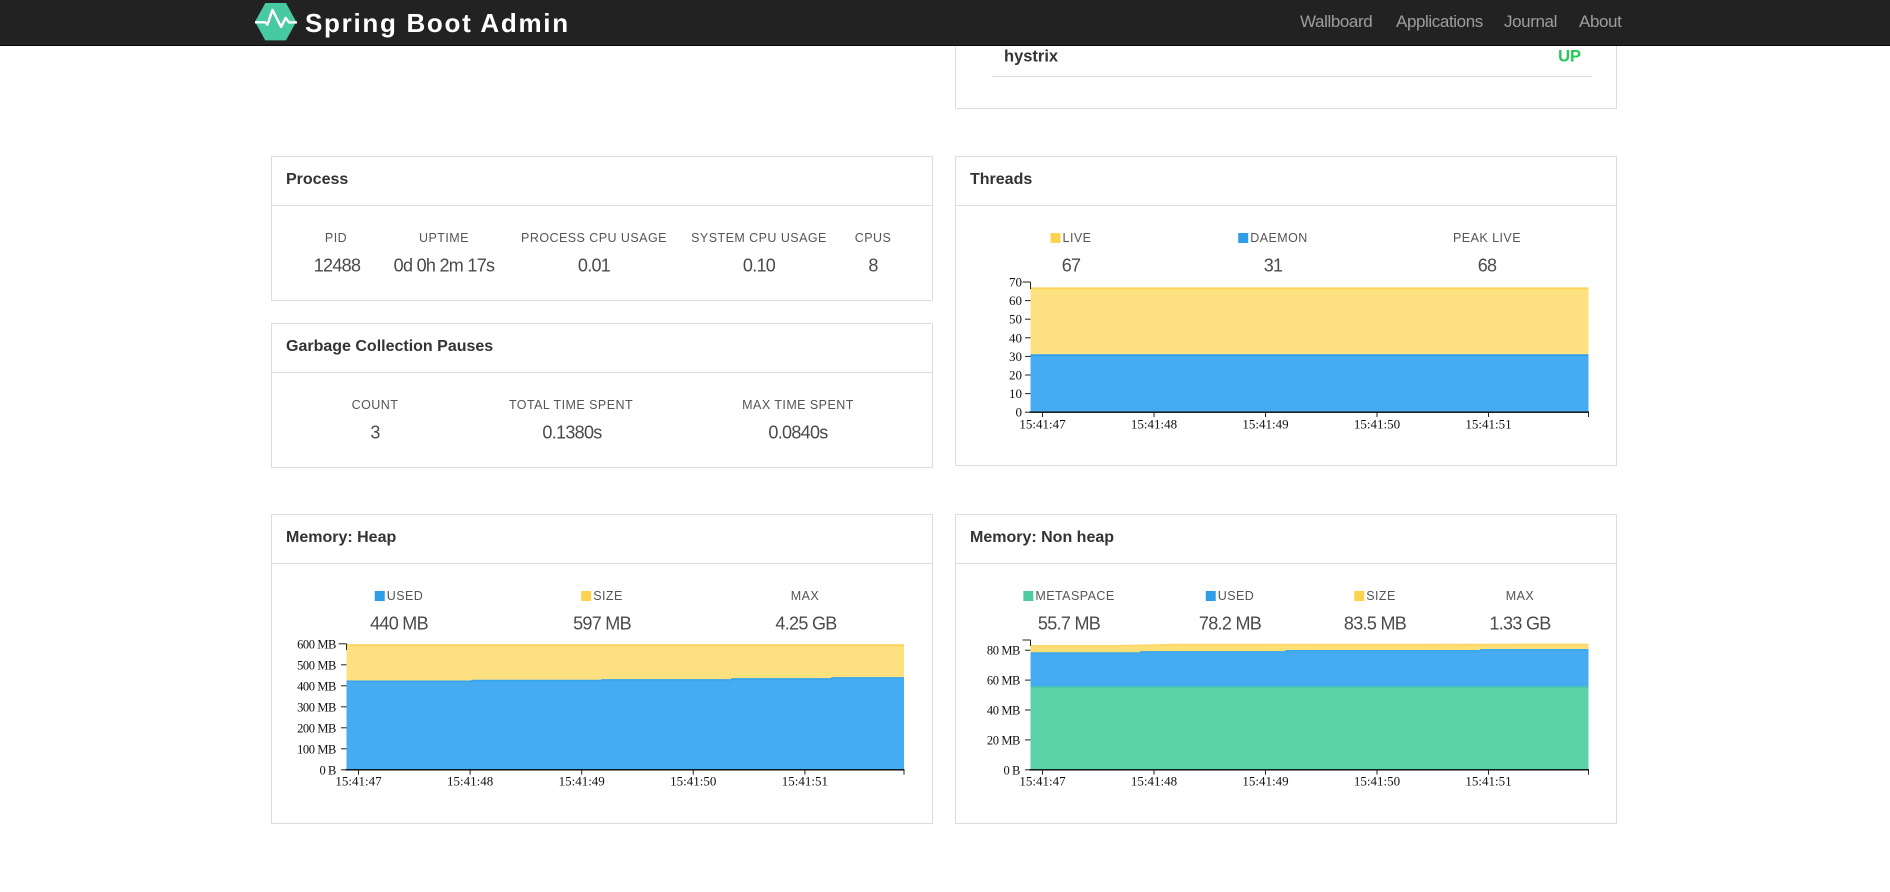 The height and width of the screenshot is (892, 1890). What do you see at coordinates (316, 644) in the screenshot?
I see `svg-text: 600 MB` at bounding box center [316, 644].